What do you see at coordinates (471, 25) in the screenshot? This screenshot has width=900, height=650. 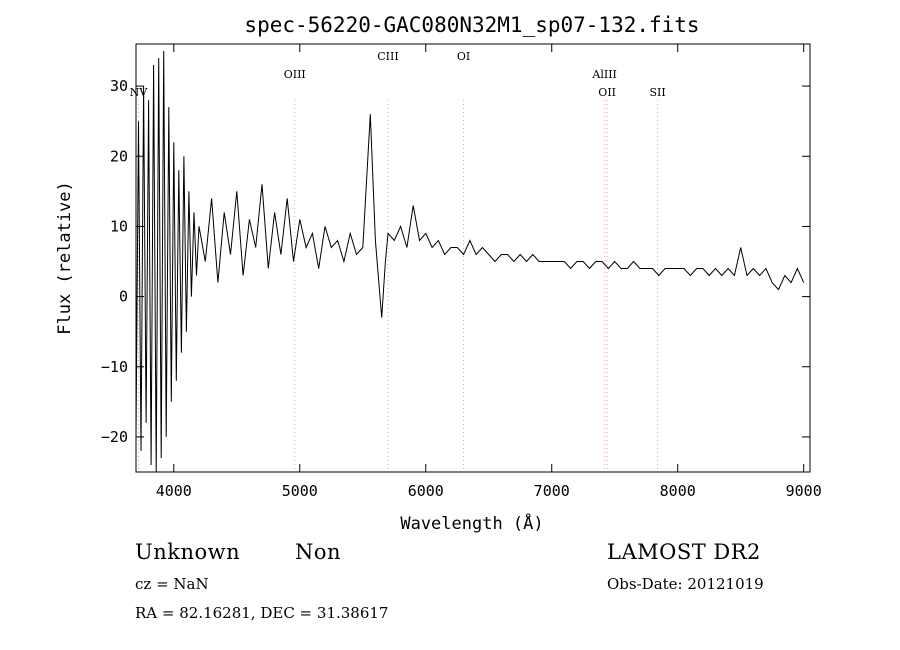 I see `chart-title: spec-56220-GAC080N32M1_sp07-132.fits` at bounding box center [471, 25].